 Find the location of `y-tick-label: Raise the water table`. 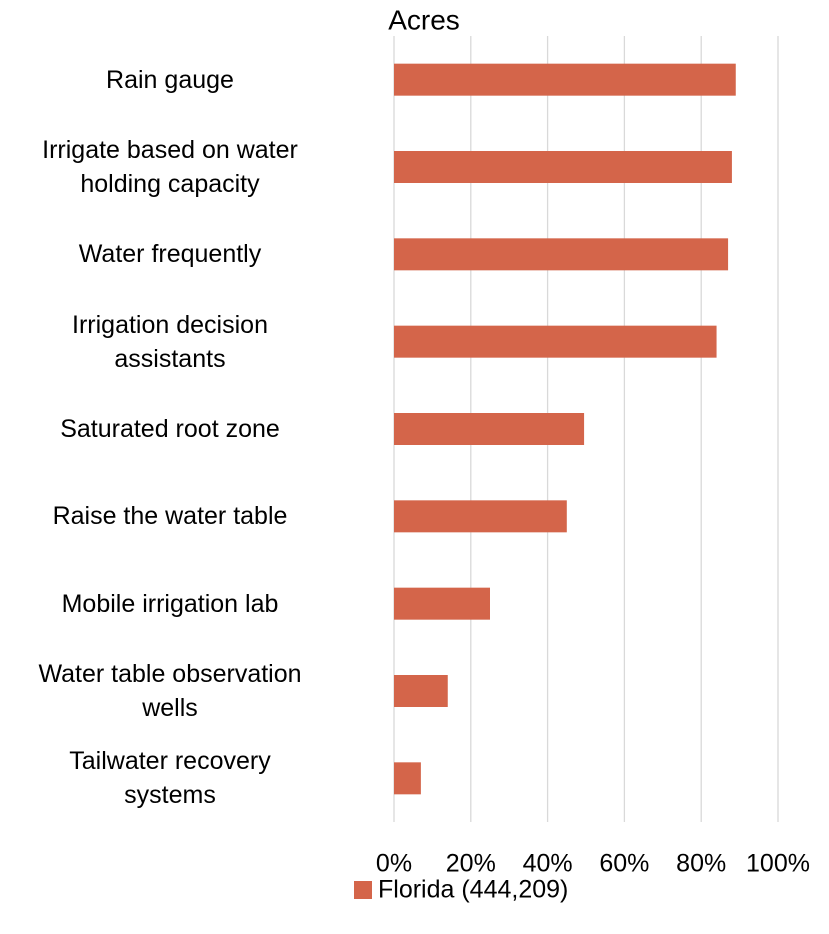

y-tick-label: Raise the water table is located at coordinates (170, 516).